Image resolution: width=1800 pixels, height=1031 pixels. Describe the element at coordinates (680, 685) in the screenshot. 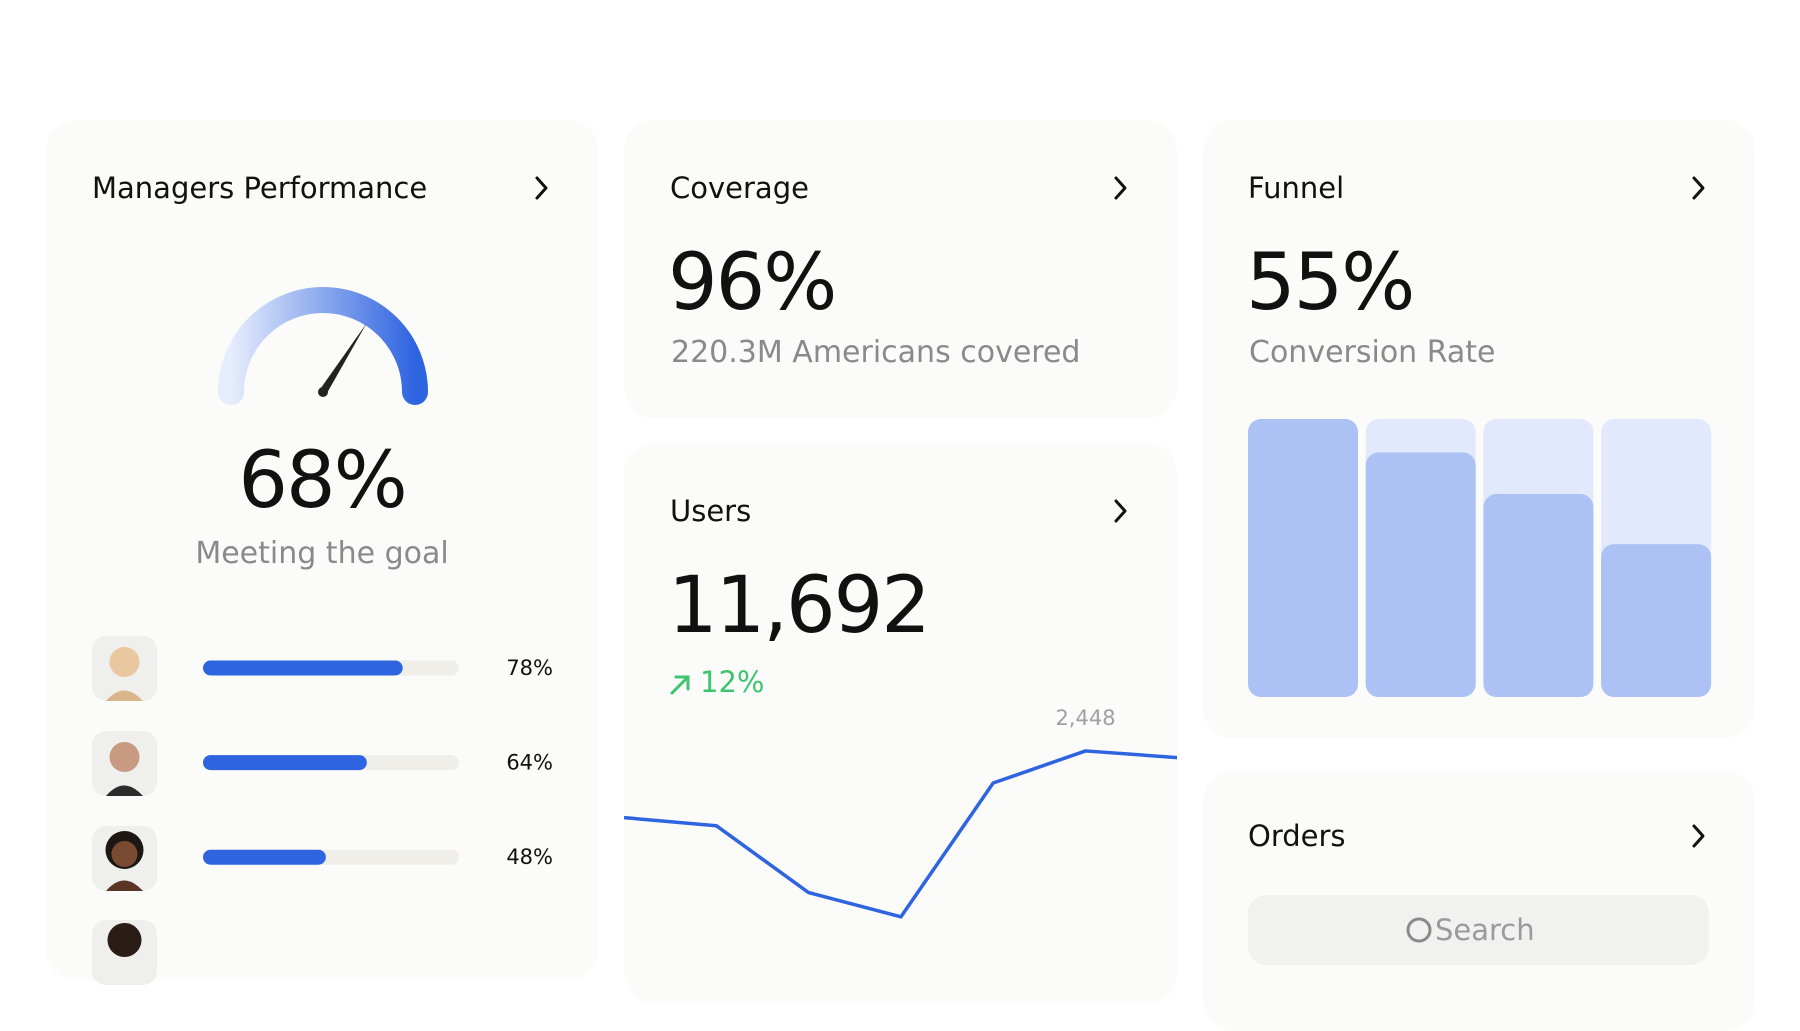

I see `up-arrow` at that location.